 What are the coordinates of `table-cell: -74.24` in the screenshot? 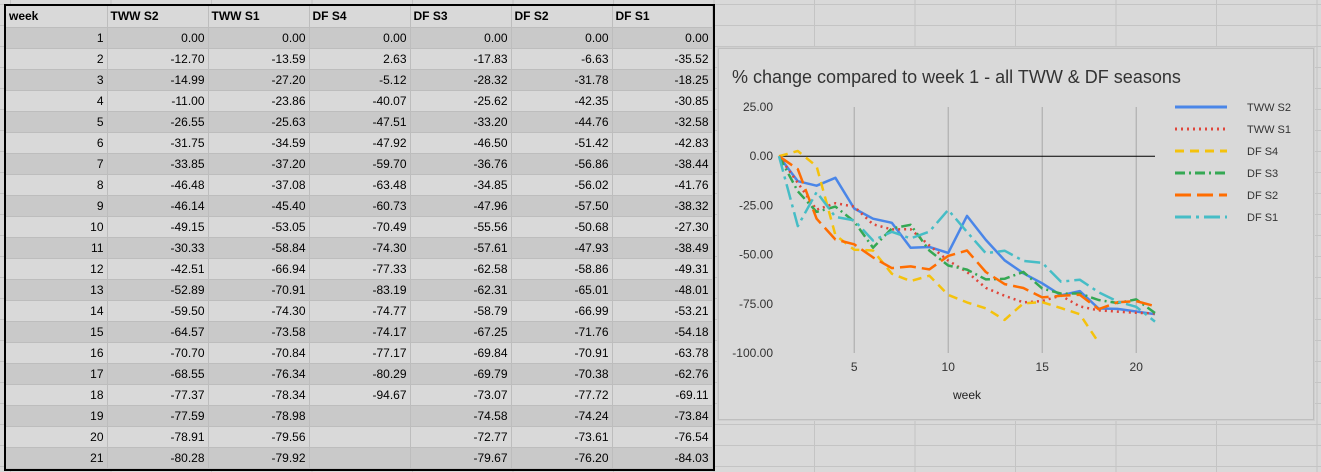 It's located at (562, 416).